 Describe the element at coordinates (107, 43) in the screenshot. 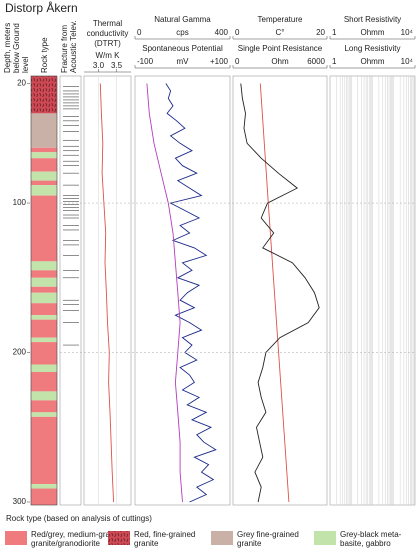

I see `track-title: (DTRT)` at that location.